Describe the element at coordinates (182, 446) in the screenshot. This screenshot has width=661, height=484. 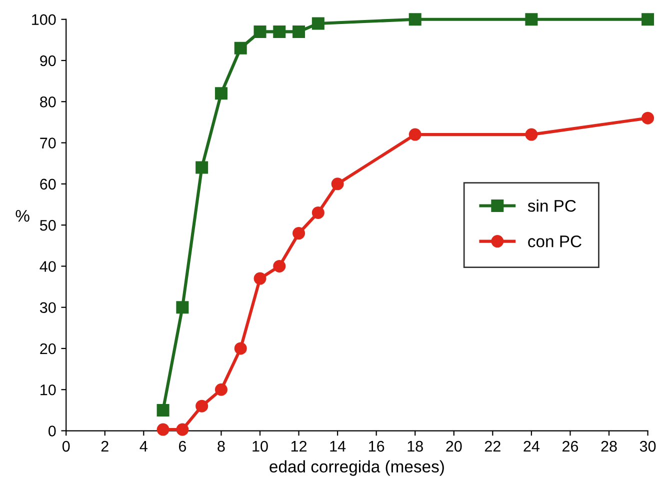
I see `x-tick-label: 6` at that location.